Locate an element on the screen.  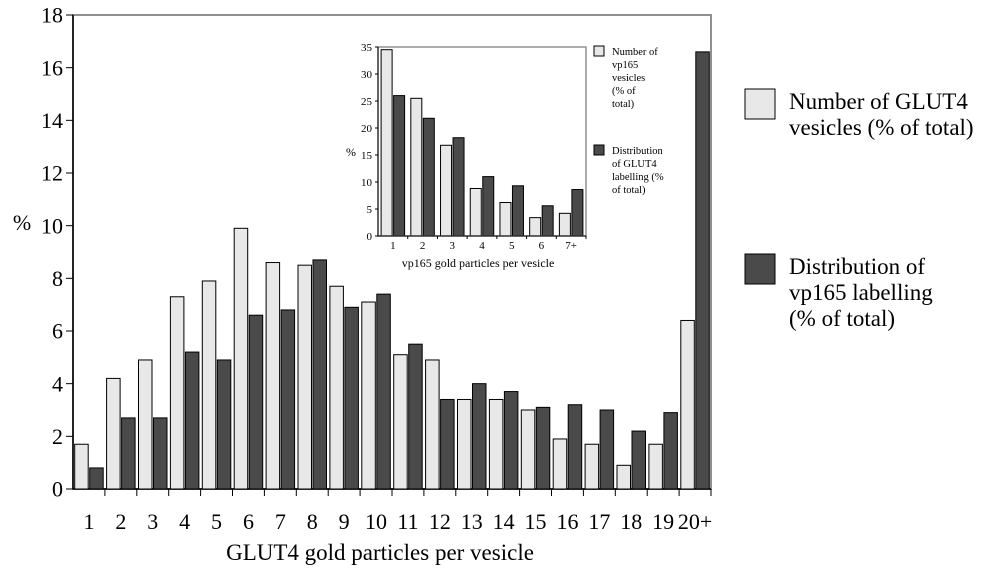
inset-legend-label: (% of is located at coordinates (624, 91).